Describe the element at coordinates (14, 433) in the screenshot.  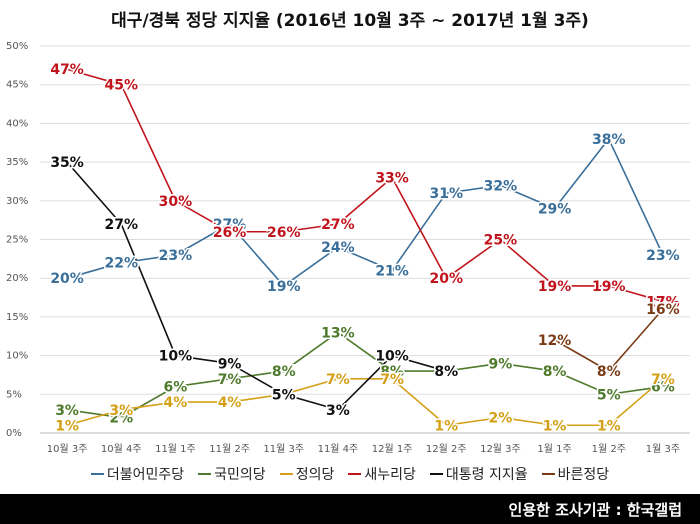
I see `y-tick-label: 0%` at that location.